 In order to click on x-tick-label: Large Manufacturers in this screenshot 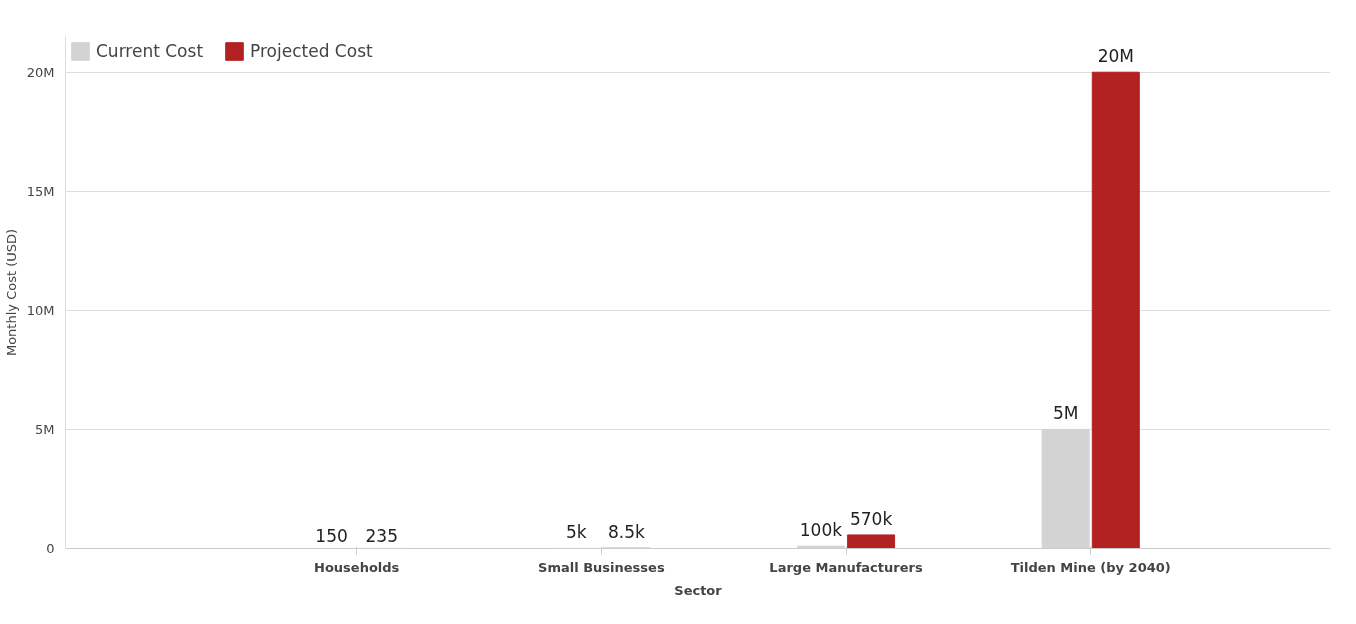, I will do `click(846, 567)`.